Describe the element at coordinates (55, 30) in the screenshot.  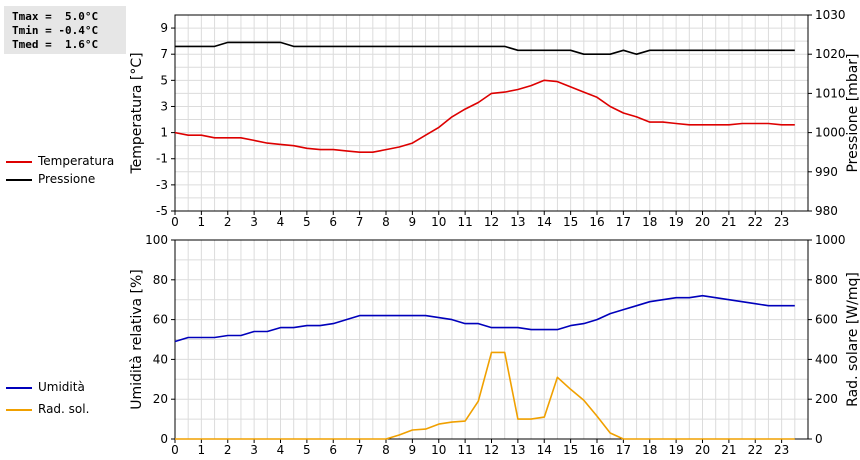
I see `stats-tmin: Tmin = -0.4°C` at that location.